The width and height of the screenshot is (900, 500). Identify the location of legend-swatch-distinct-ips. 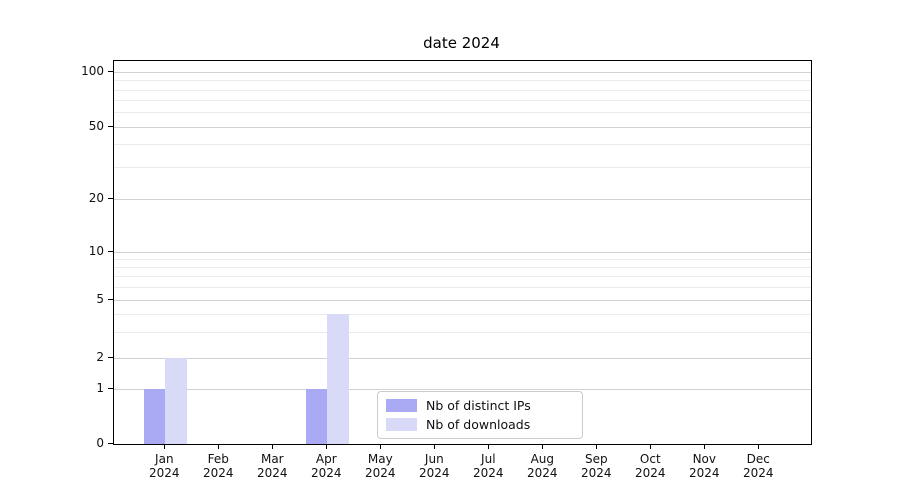
(401, 405).